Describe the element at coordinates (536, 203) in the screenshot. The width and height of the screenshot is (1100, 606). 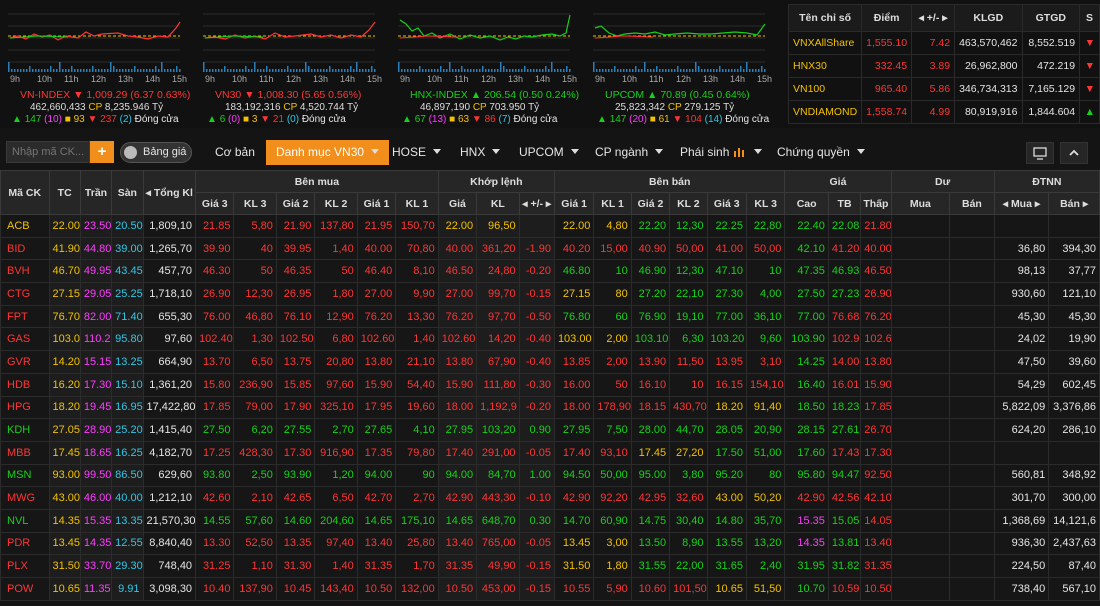
I see `column-header: ◂ +/- ▸` at that location.